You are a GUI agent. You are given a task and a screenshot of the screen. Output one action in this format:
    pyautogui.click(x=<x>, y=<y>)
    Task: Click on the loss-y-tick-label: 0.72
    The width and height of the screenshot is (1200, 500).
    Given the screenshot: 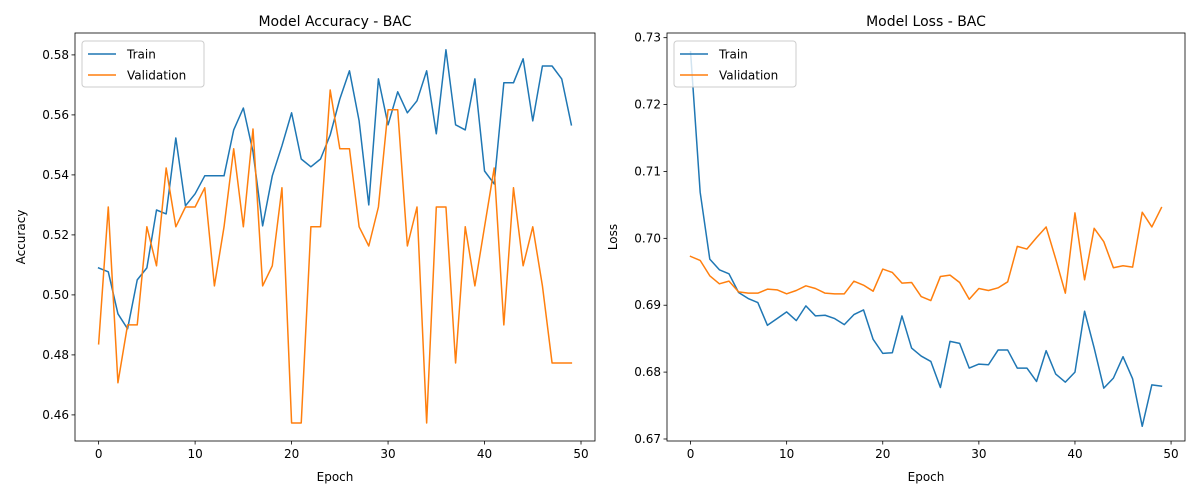 What is the action you would take?
    pyautogui.click(x=647, y=105)
    